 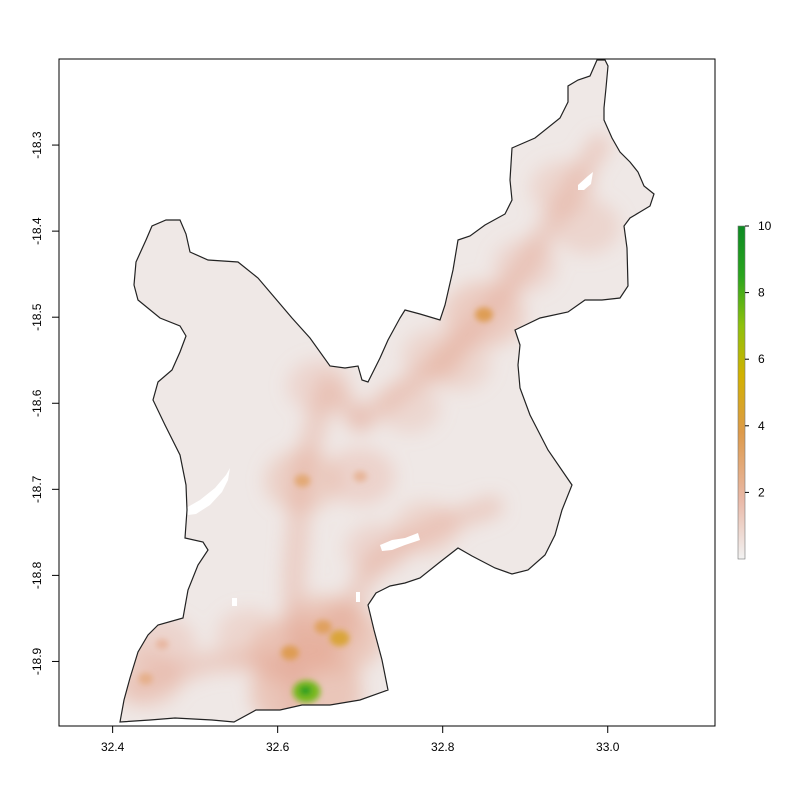 I want to click on y-tick-label: -18.5, so click(x=37, y=317).